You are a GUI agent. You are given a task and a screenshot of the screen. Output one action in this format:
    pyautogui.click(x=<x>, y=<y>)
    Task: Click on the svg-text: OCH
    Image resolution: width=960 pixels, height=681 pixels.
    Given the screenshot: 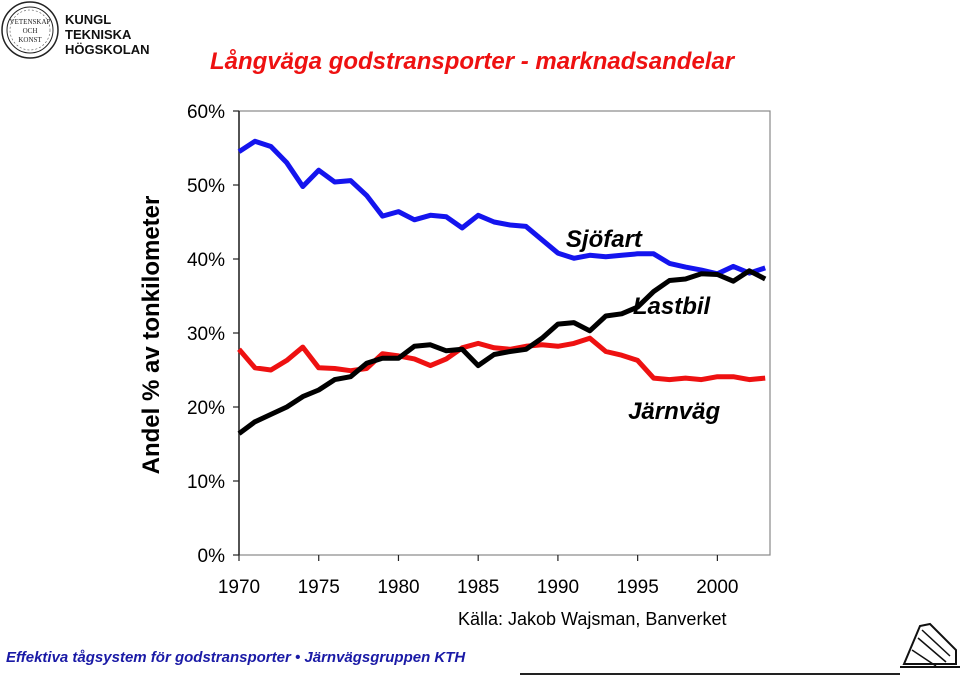 What is the action you would take?
    pyautogui.click(x=30, y=31)
    